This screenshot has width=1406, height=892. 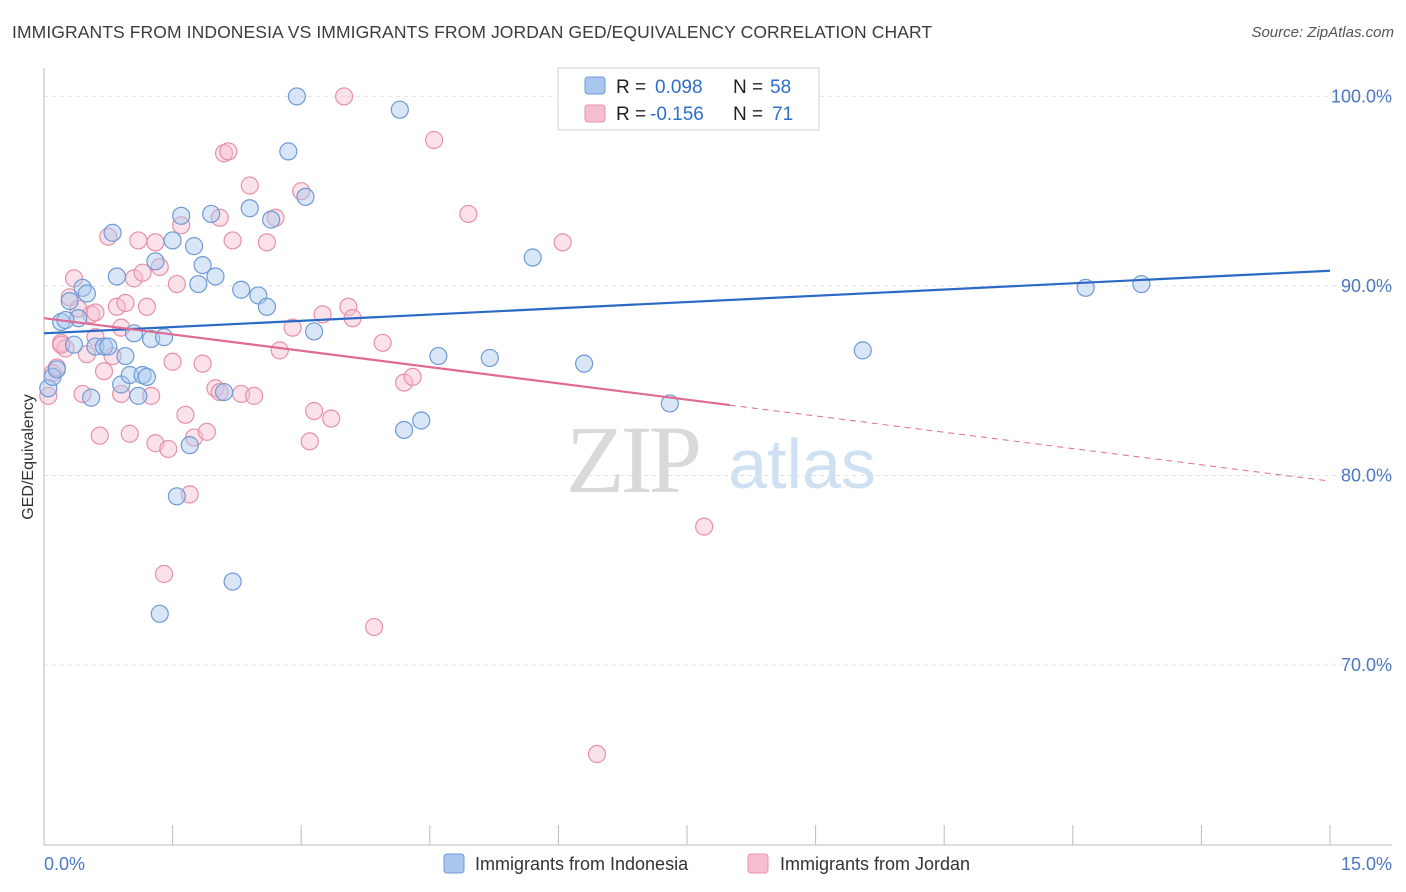 I want to click on x-tick-labels: 0.0% 15.0%, so click(x=718, y=864).